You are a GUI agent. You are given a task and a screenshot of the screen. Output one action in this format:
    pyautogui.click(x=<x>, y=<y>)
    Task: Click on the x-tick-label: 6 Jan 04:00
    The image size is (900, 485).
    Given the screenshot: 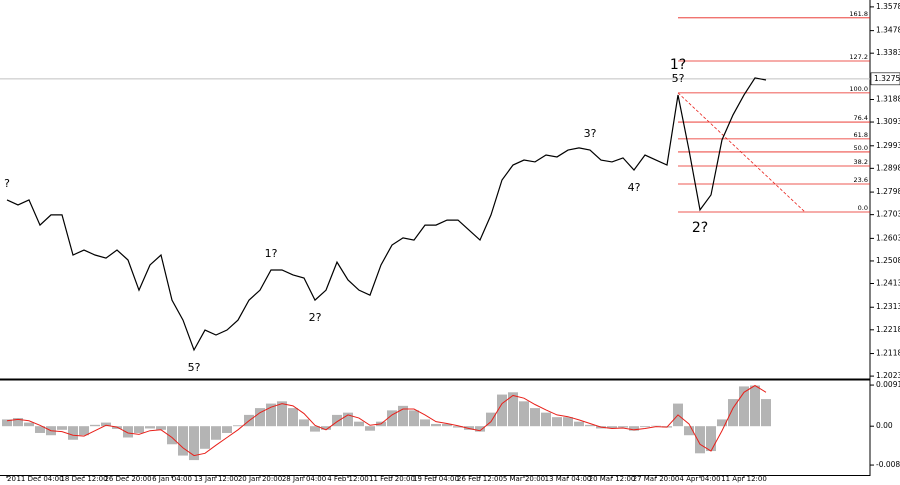 What is the action you would take?
    pyautogui.click(x=172, y=479)
    